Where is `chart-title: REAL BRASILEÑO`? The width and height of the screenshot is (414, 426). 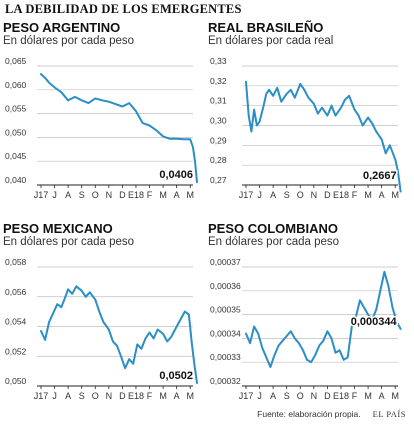 chart-title: REAL BRASILEÑO is located at coordinates (266, 27).